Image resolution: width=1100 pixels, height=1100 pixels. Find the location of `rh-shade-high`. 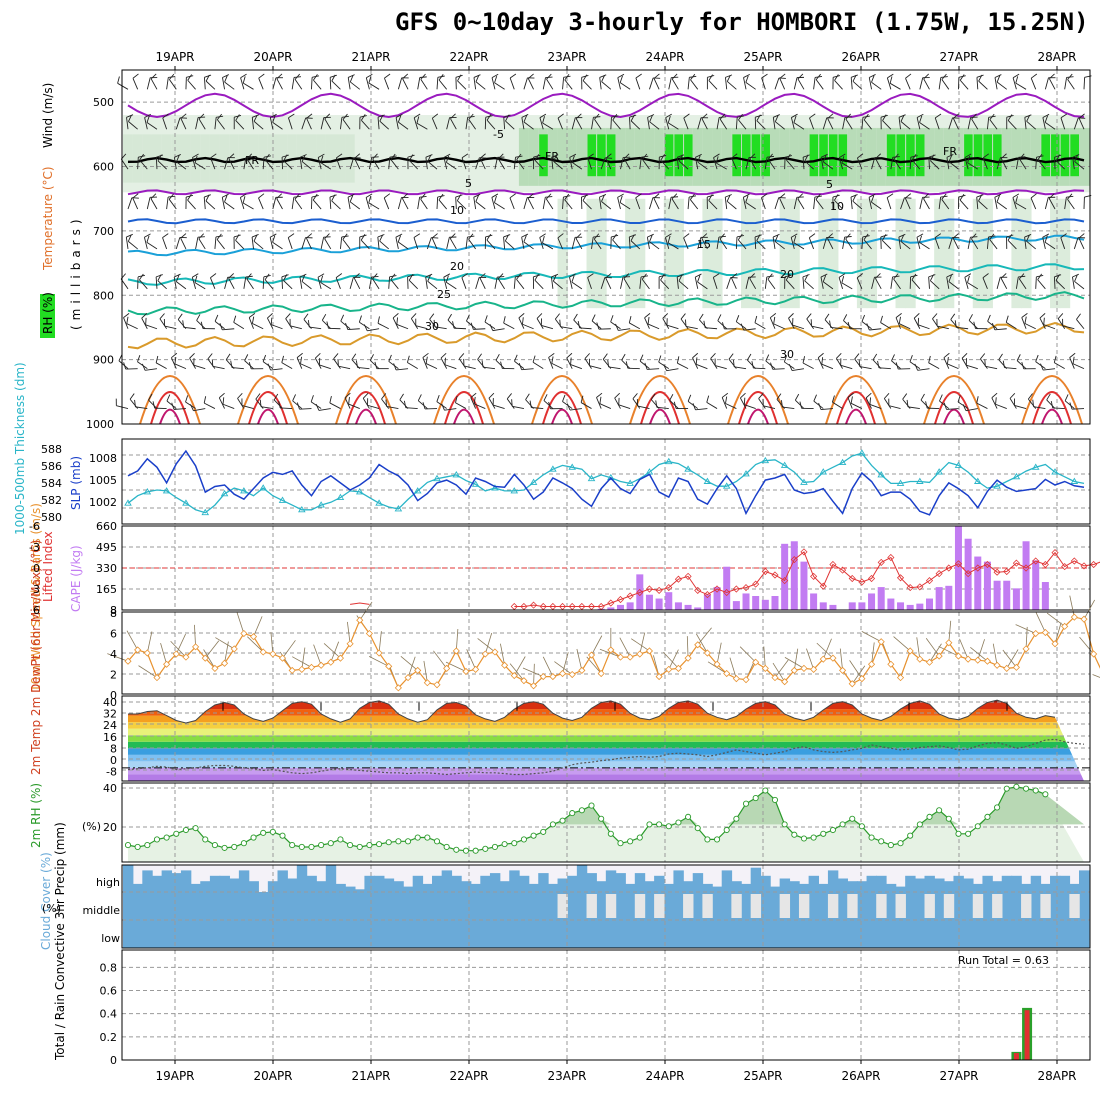

rh-shade-high is located at coordinates (766, 155).